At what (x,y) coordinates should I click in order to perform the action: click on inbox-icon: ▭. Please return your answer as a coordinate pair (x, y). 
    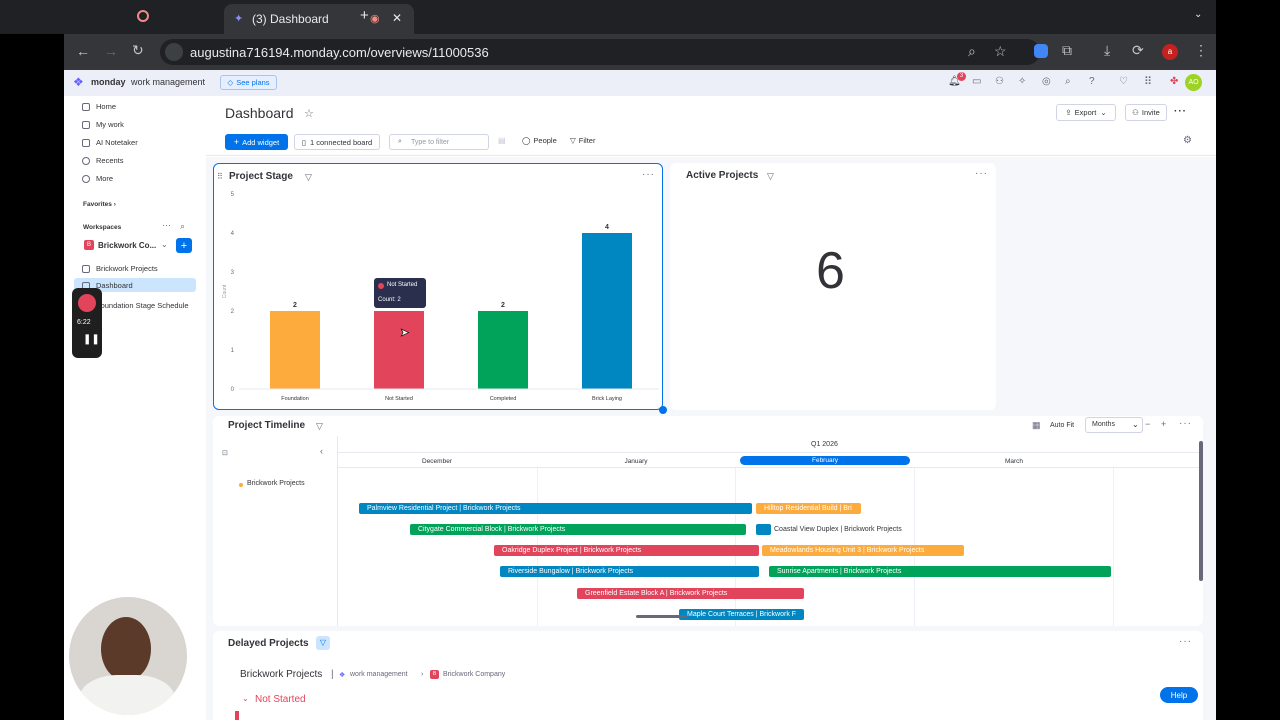
    Looking at the image, I should click on (977, 81).